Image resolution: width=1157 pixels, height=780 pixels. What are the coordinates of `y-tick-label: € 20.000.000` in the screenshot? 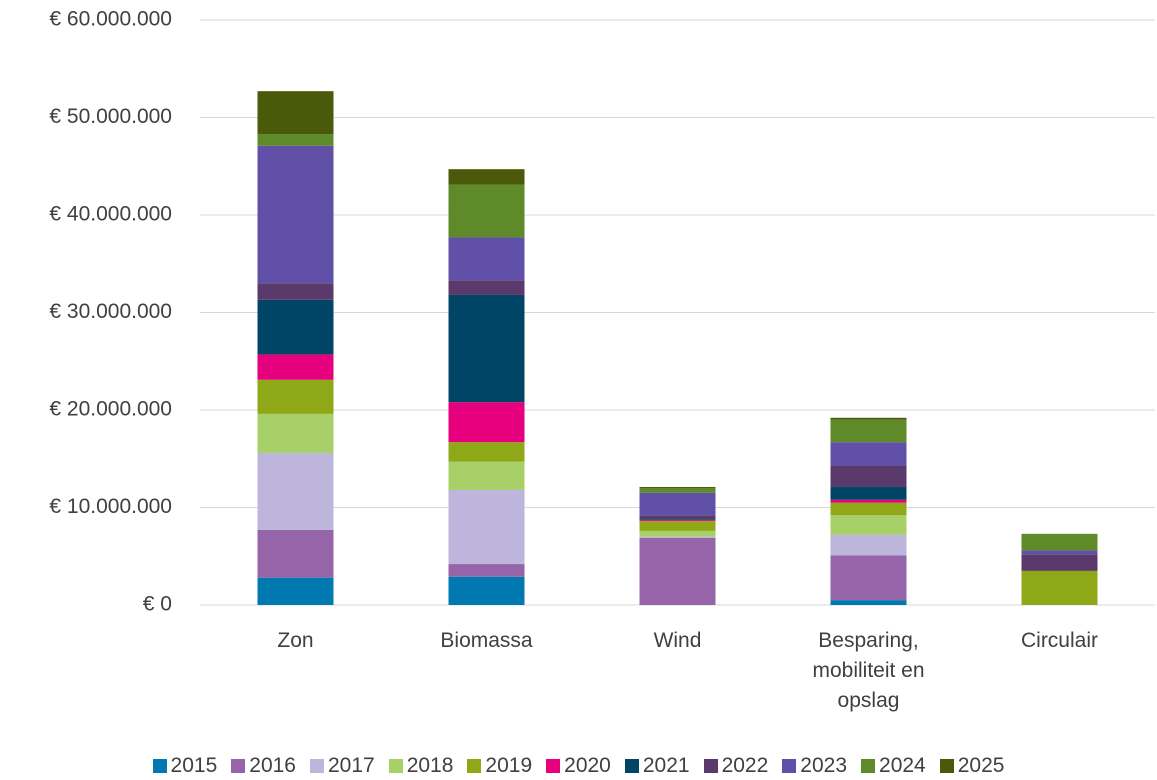 It's located at (110, 409).